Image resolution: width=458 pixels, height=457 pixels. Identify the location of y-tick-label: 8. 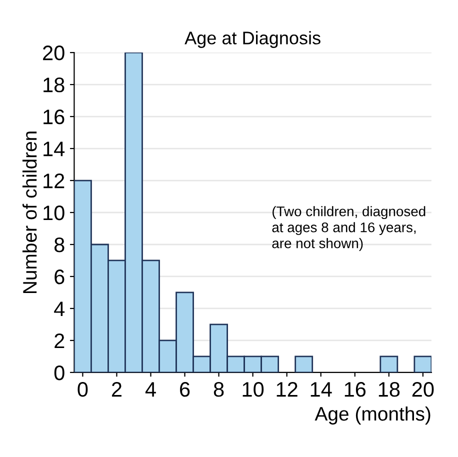
(59, 244).